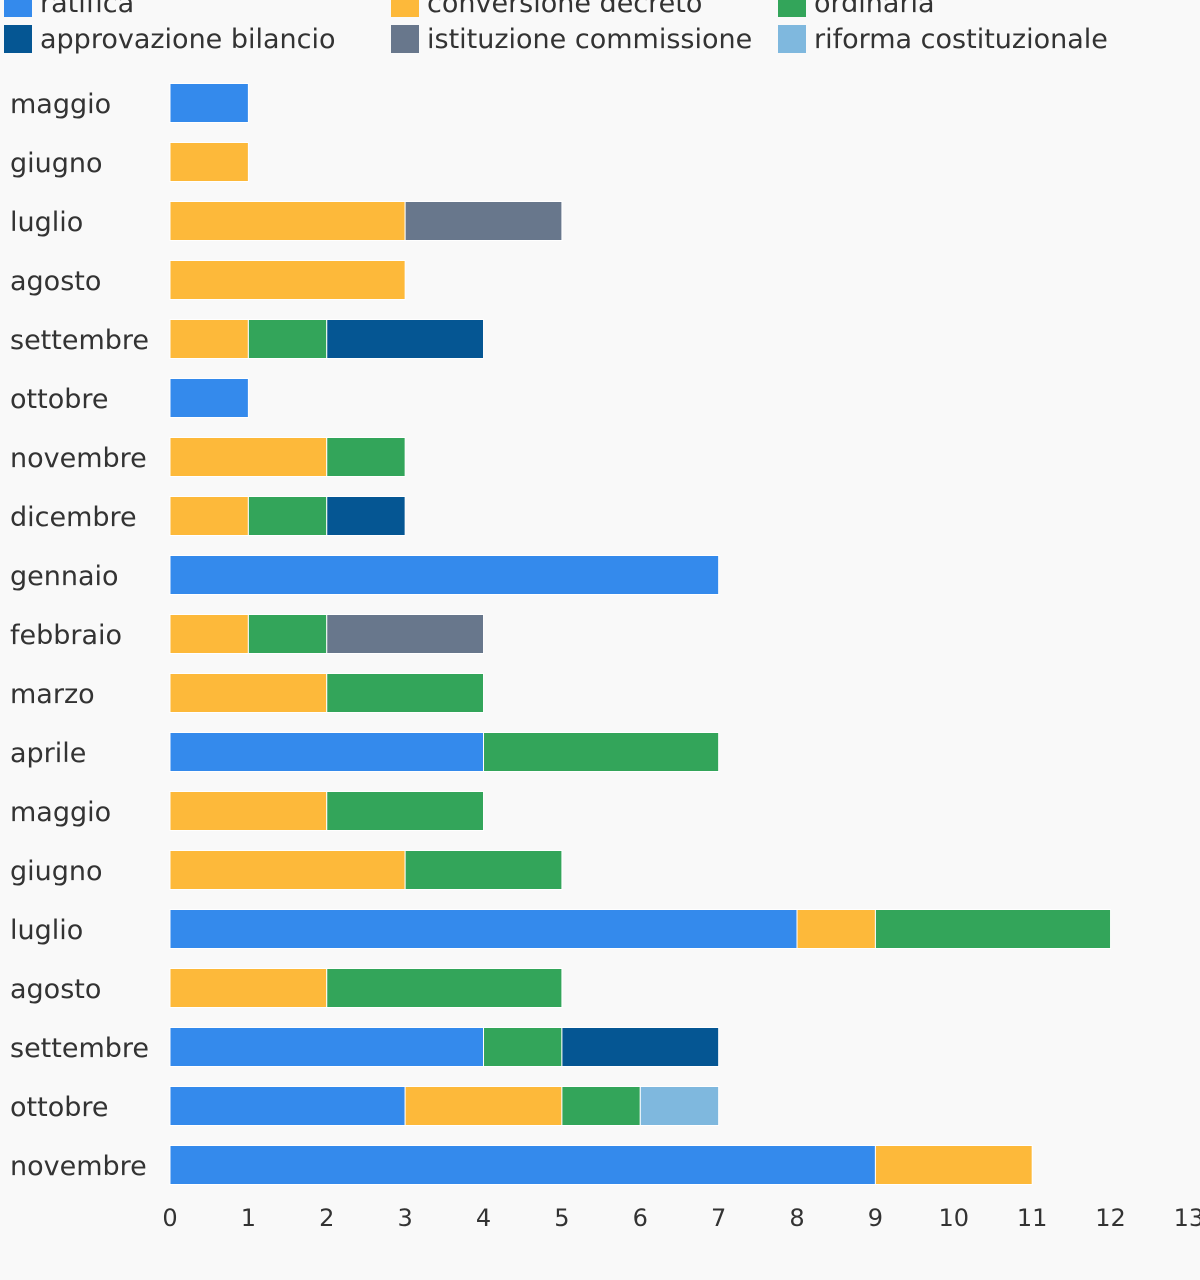 This screenshot has height=1280, width=1200. What do you see at coordinates (169, 1218) in the screenshot?
I see `x-tick-label: 0` at bounding box center [169, 1218].